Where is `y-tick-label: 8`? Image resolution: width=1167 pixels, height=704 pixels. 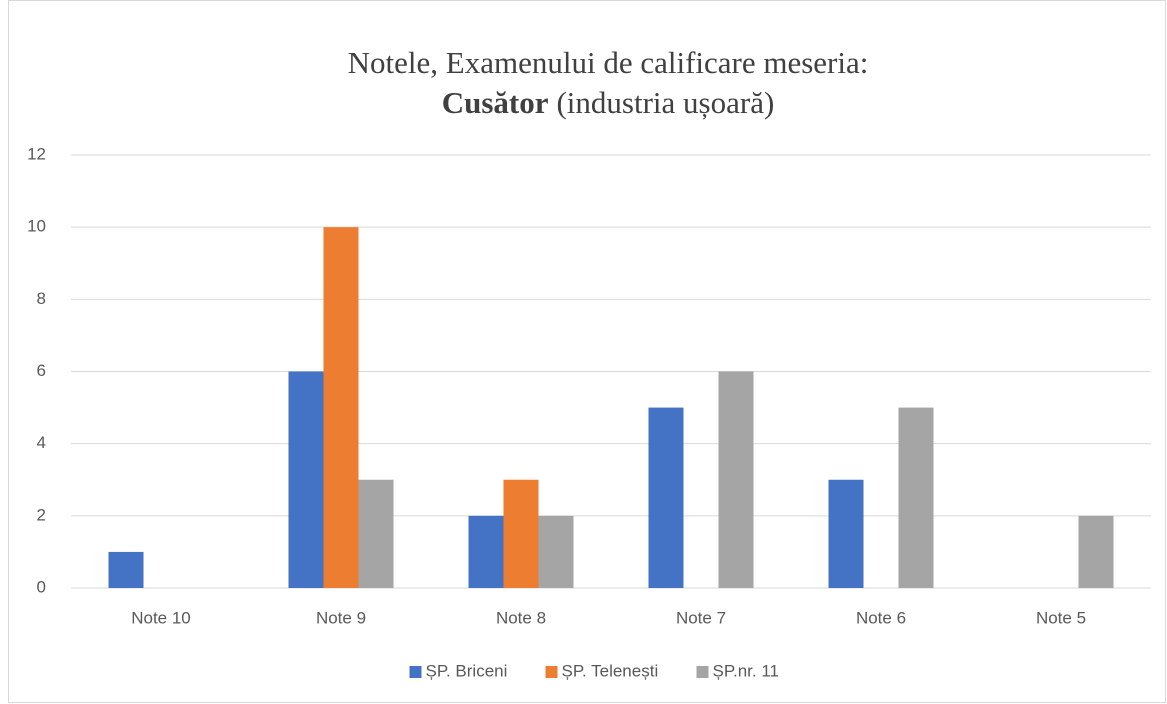 y-tick-label: 8 is located at coordinates (41, 298).